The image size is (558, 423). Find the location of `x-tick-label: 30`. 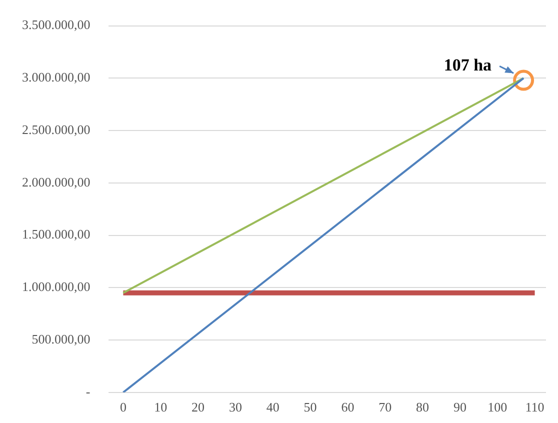

x-tick-label: 30 is located at coordinates (235, 407).